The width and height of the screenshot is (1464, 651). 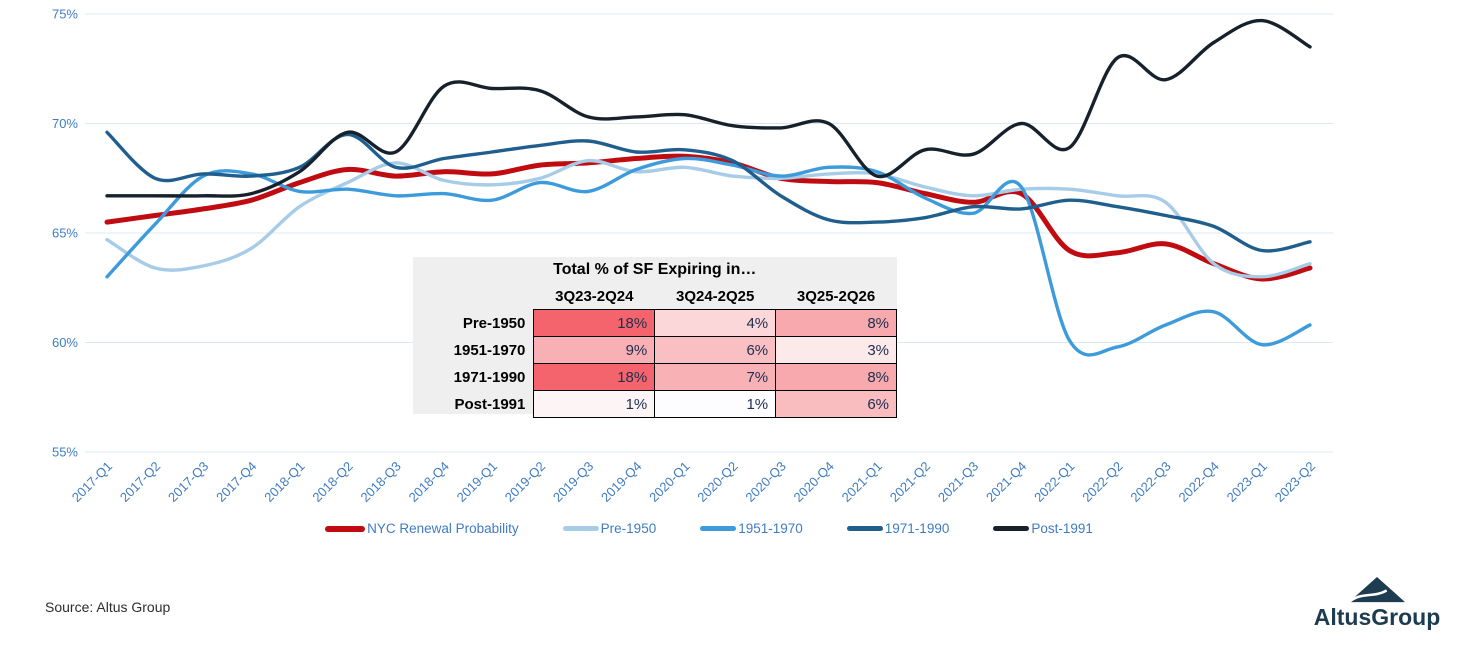 I want to click on table-cell: 7%, so click(x=715, y=377).